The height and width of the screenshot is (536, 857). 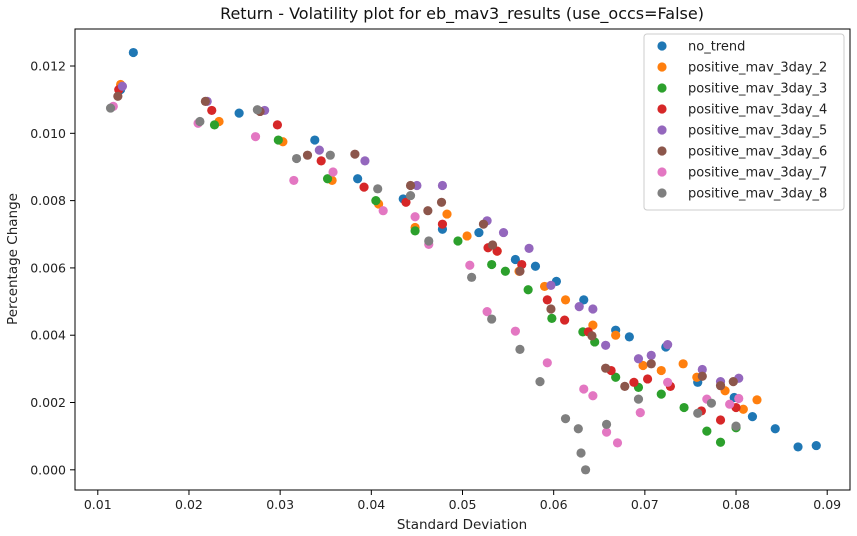 What do you see at coordinates (48, 133) in the screenshot?
I see `y-tick-label: 0.010` at bounding box center [48, 133].